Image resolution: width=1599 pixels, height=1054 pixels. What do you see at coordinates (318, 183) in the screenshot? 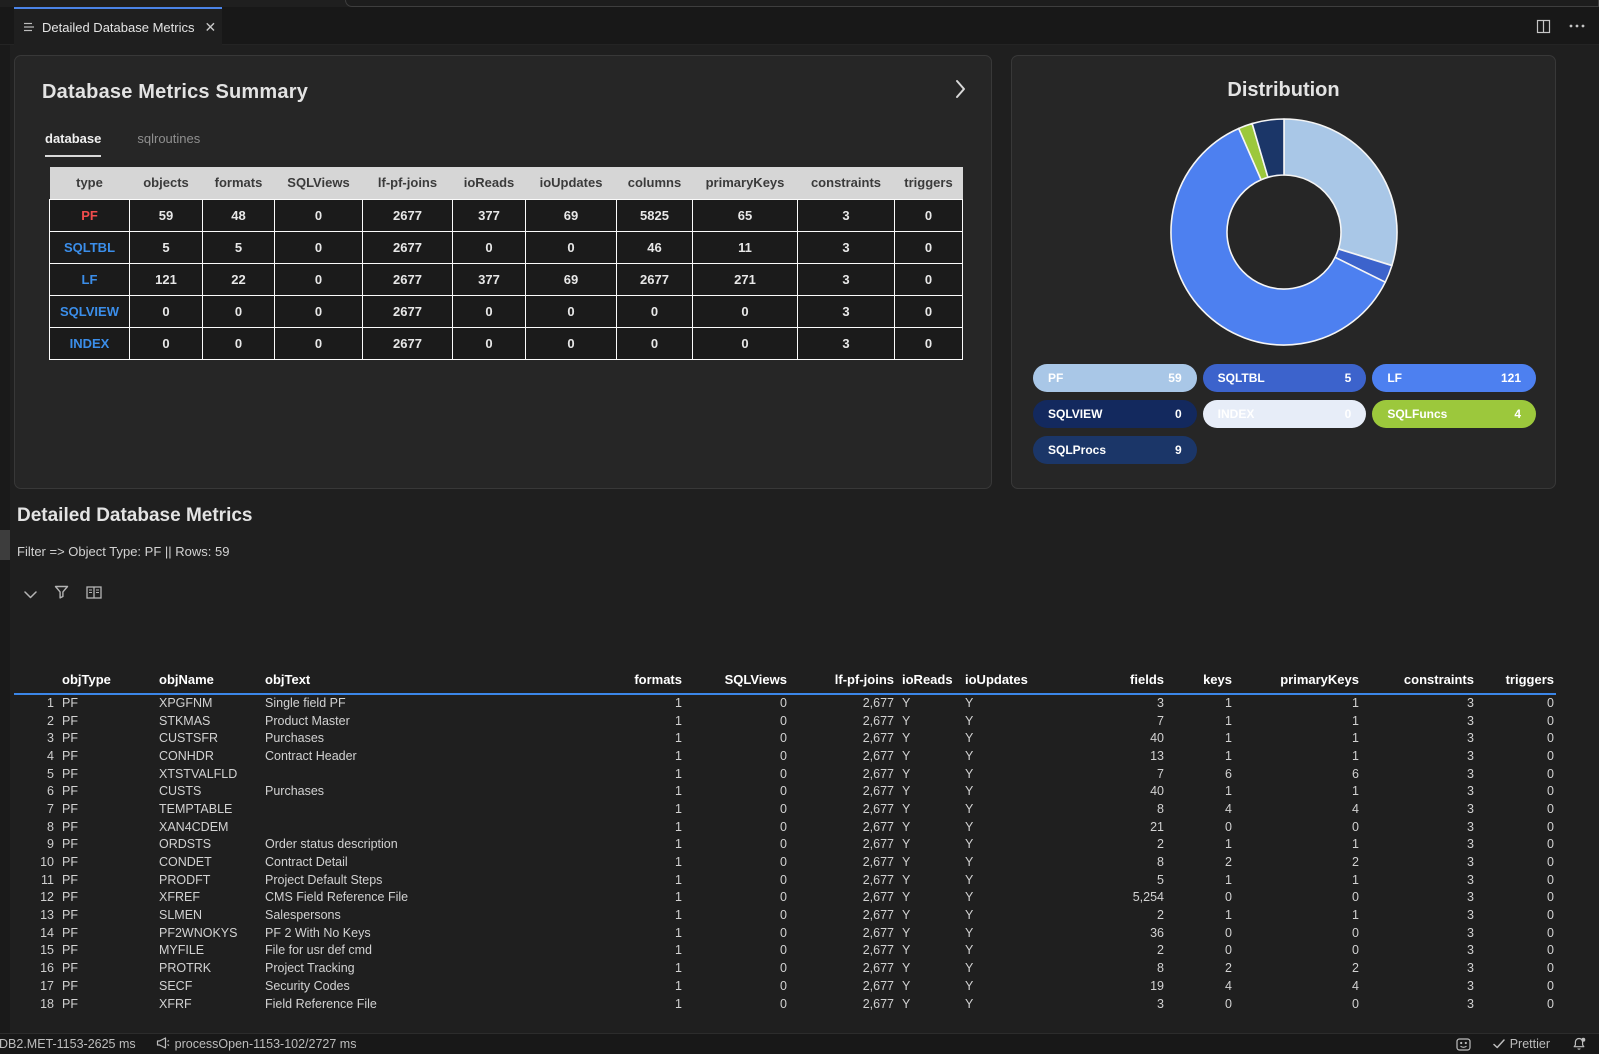
I see `summary-col-SQLViews: SQLViews` at bounding box center [318, 183].